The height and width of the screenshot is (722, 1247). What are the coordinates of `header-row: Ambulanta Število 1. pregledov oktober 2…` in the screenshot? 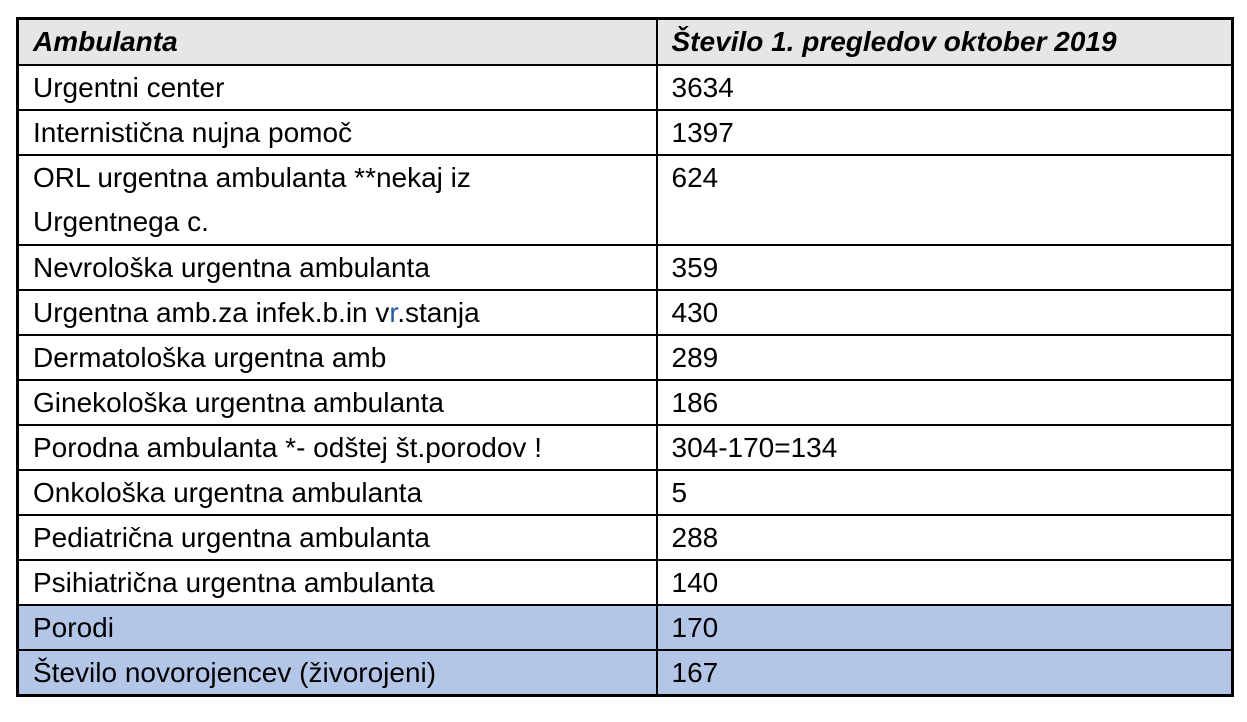 It's located at (625, 41).